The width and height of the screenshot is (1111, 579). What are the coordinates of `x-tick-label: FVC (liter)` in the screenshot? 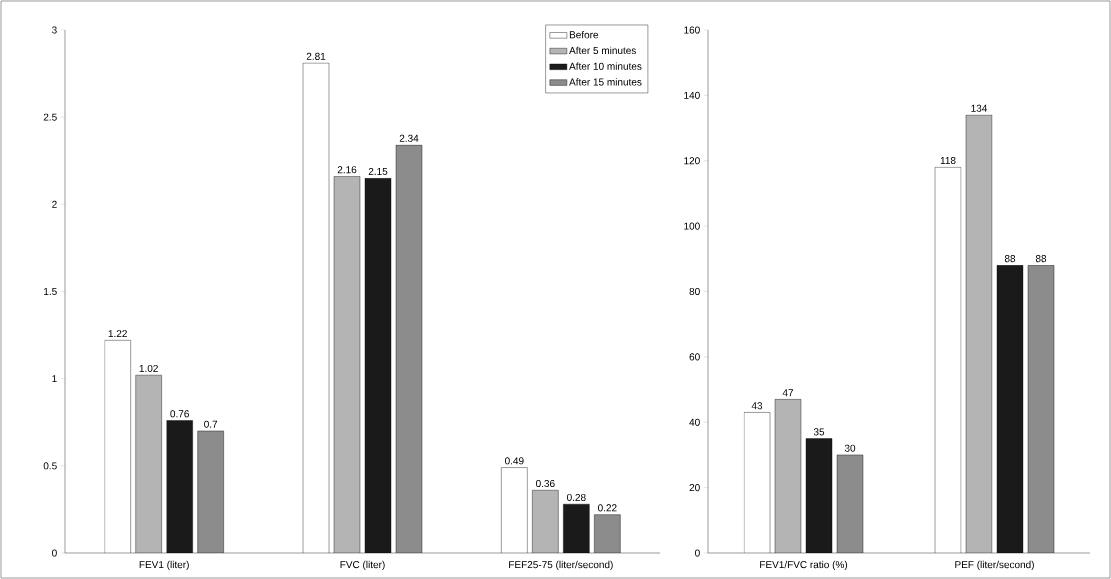 It's located at (362, 565).